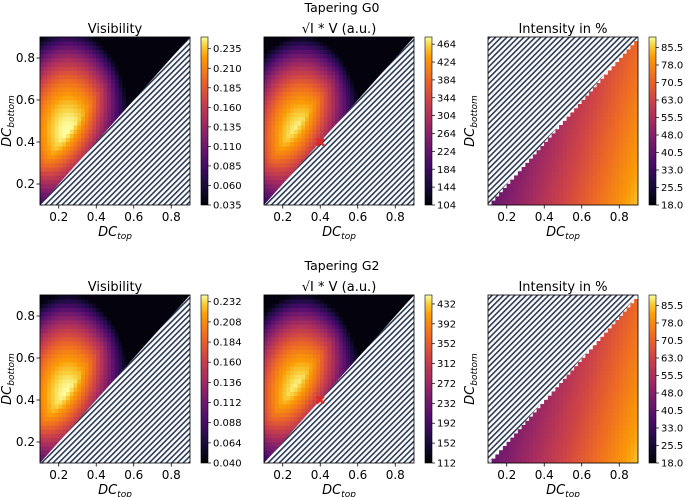 This screenshot has width=685, height=497. Describe the element at coordinates (446, 152) in the screenshot. I see `colorbar-tick-label: 224` at that location.